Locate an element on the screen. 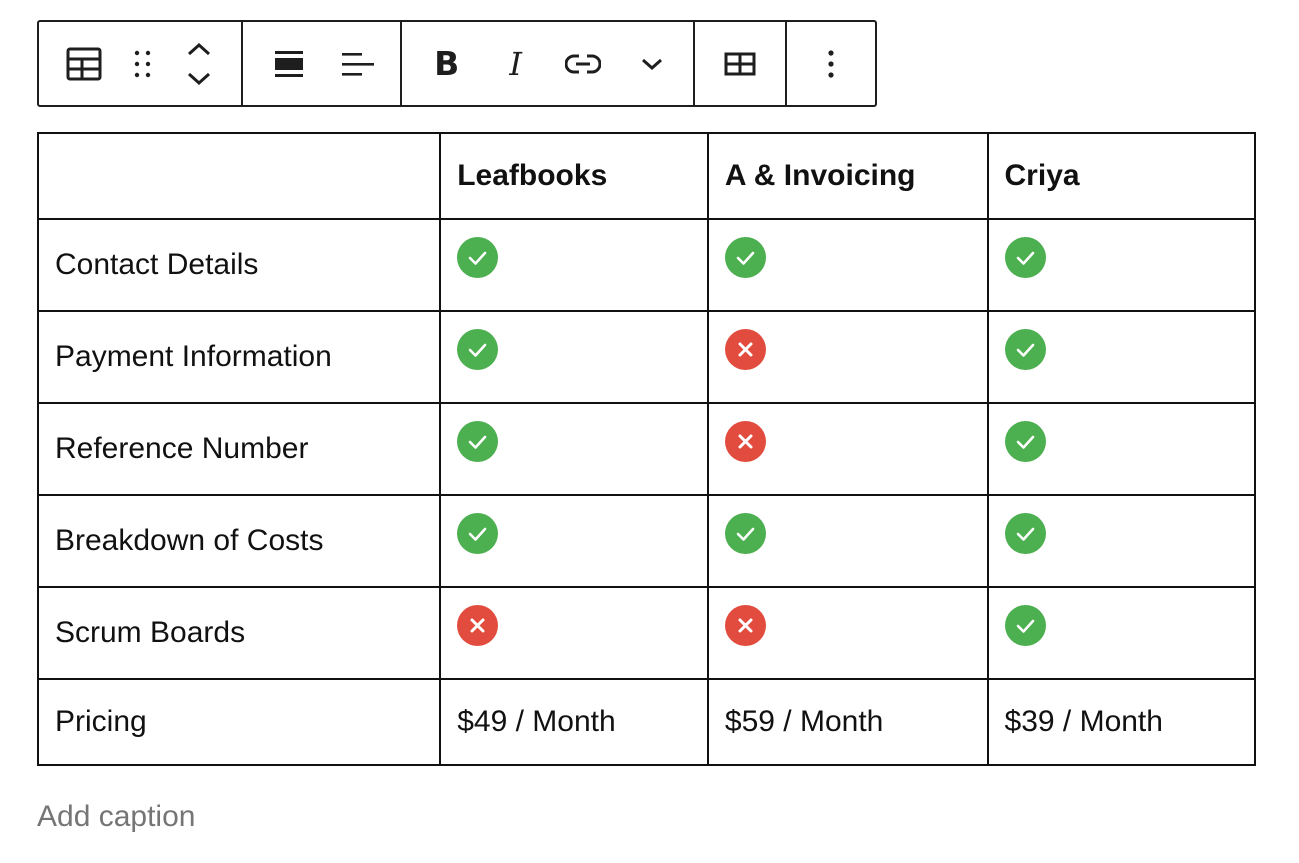  link-icon is located at coordinates (582, 64).